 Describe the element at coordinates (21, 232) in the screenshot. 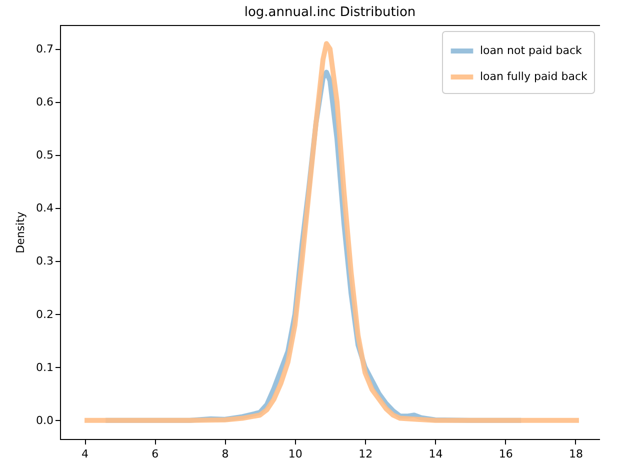

I see `y-axis-title: Density` at that location.